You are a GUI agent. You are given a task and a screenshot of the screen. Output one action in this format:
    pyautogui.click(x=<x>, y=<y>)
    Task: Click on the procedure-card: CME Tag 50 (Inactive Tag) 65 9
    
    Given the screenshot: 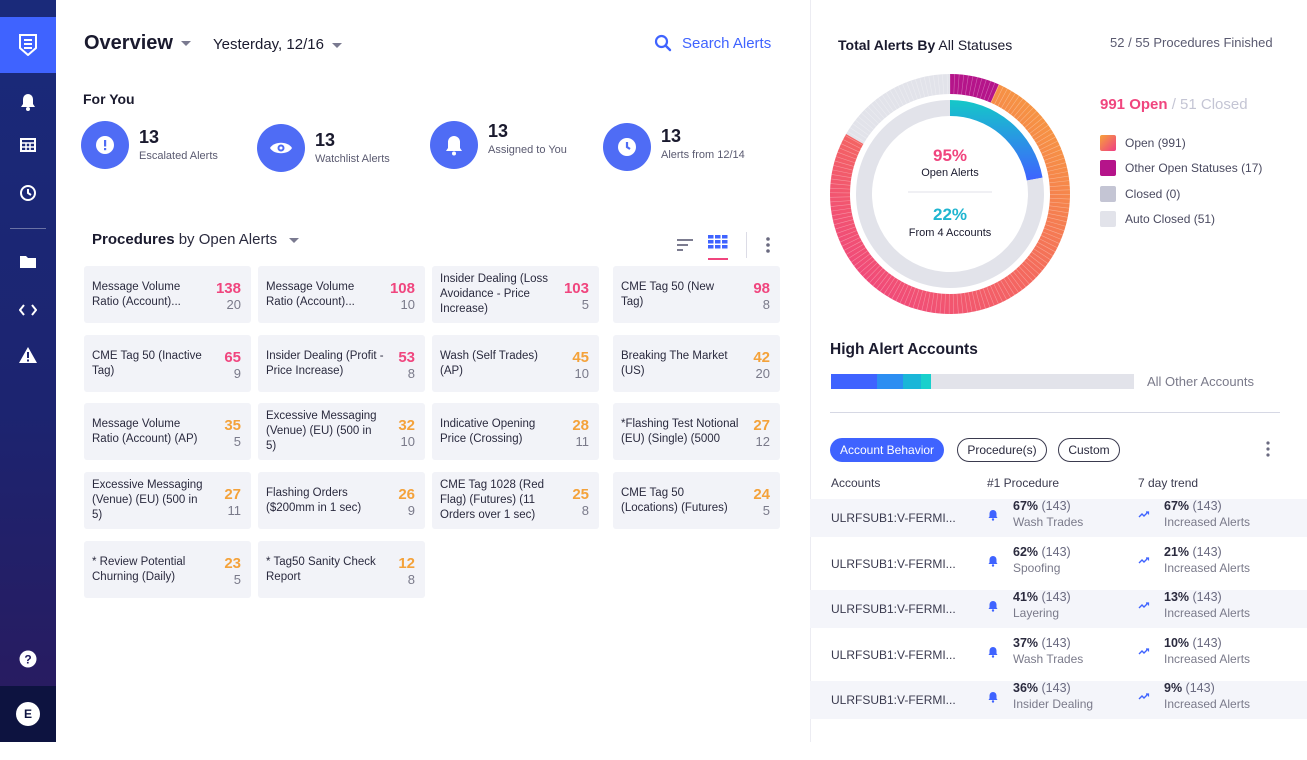 What is the action you would take?
    pyautogui.click(x=167, y=363)
    